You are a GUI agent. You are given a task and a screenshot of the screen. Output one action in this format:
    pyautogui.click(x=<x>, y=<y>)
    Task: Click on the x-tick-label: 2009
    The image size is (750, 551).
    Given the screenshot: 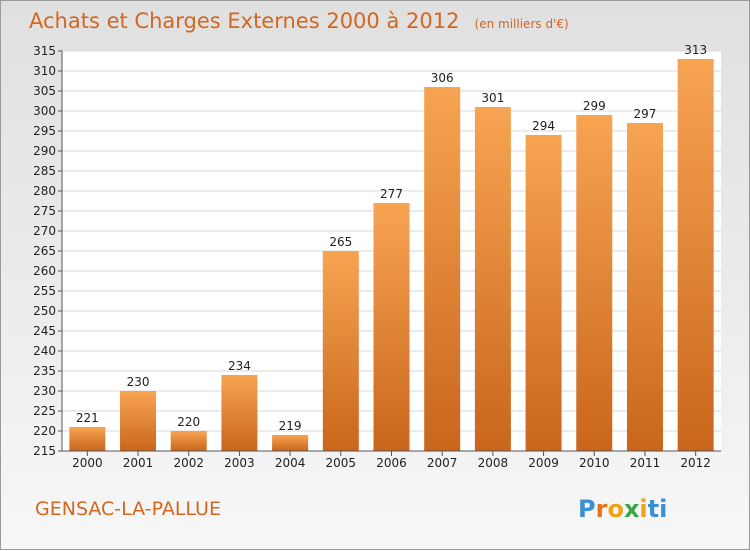 What is the action you would take?
    pyautogui.click(x=543, y=463)
    